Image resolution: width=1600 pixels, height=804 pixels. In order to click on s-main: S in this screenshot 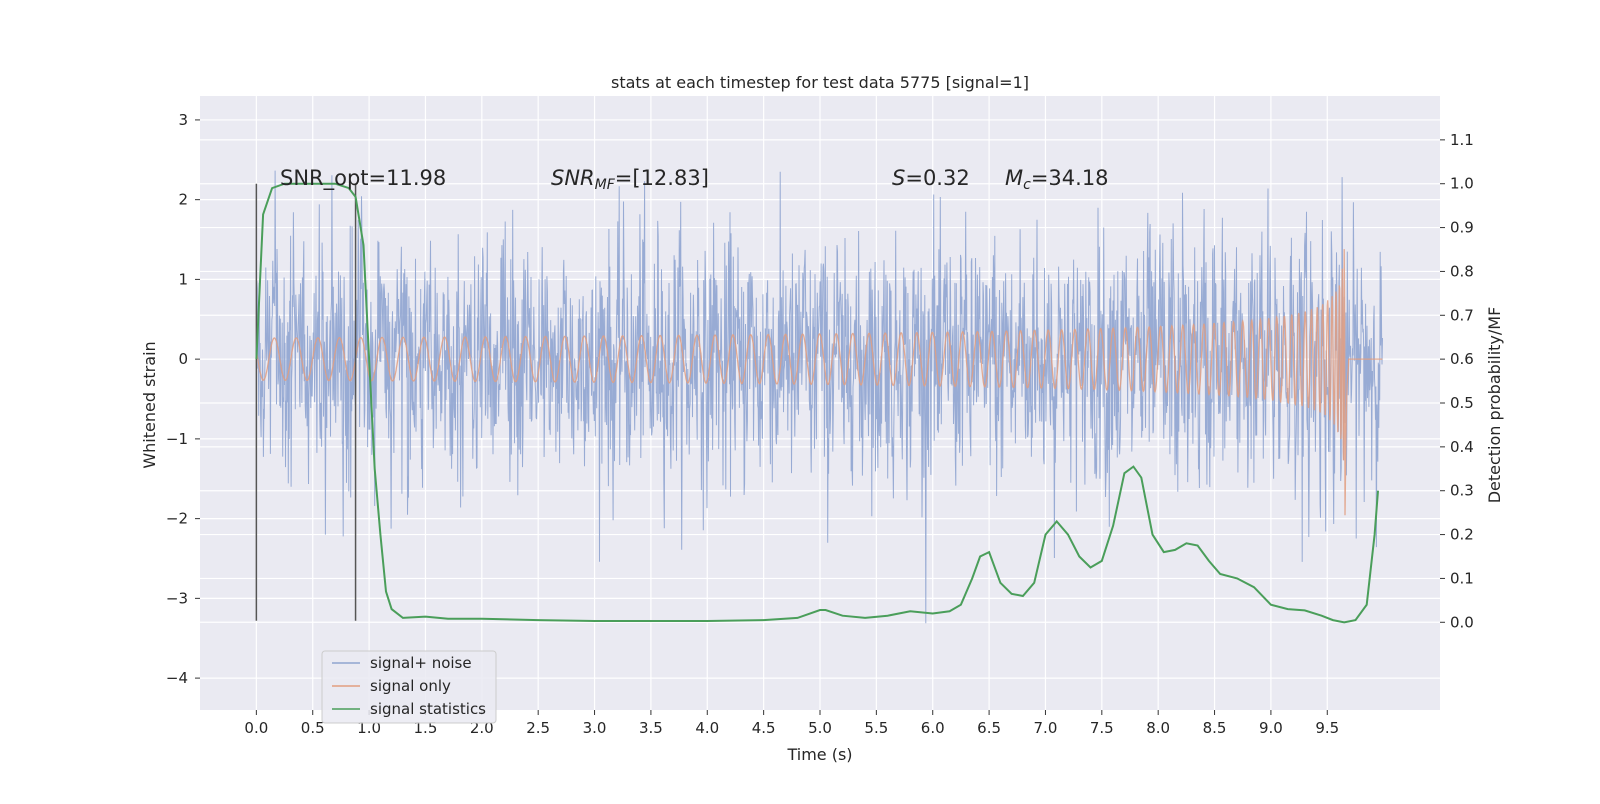, I will do `click(898, 178)`.